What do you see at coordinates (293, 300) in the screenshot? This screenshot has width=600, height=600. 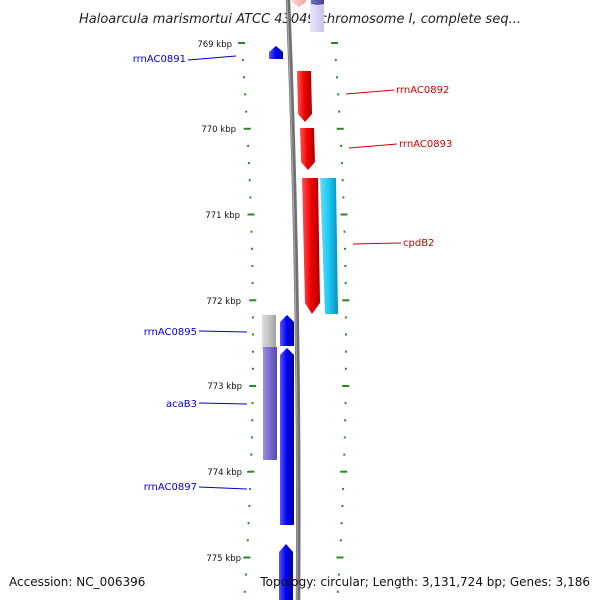 I see `chromosome-backbone` at bounding box center [293, 300].